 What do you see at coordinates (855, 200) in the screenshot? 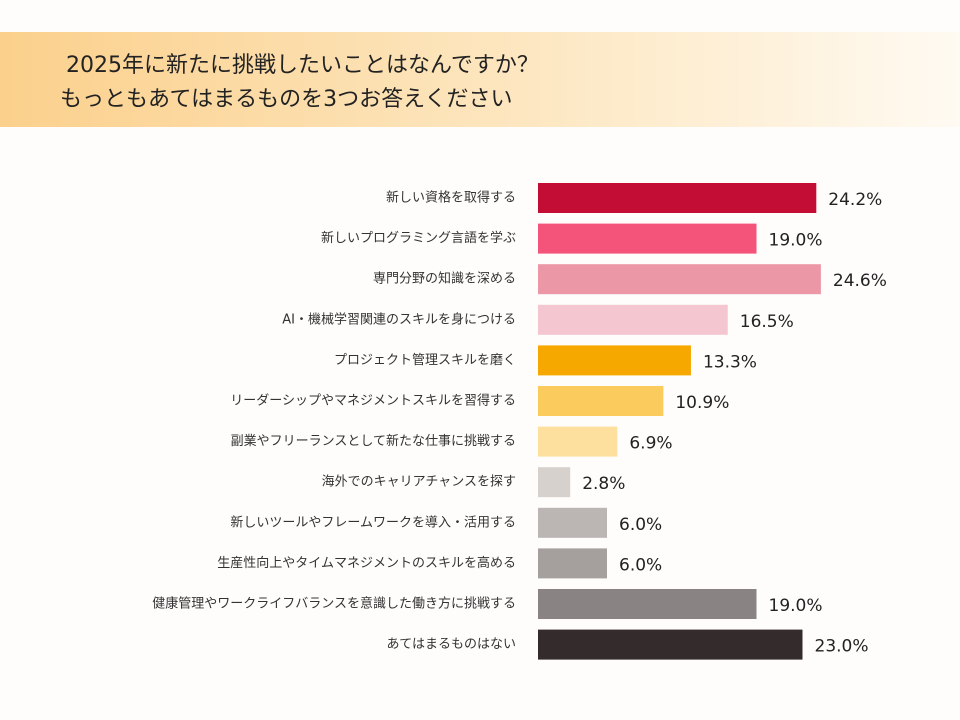
I see `value-label: 24.2%` at bounding box center [855, 200].